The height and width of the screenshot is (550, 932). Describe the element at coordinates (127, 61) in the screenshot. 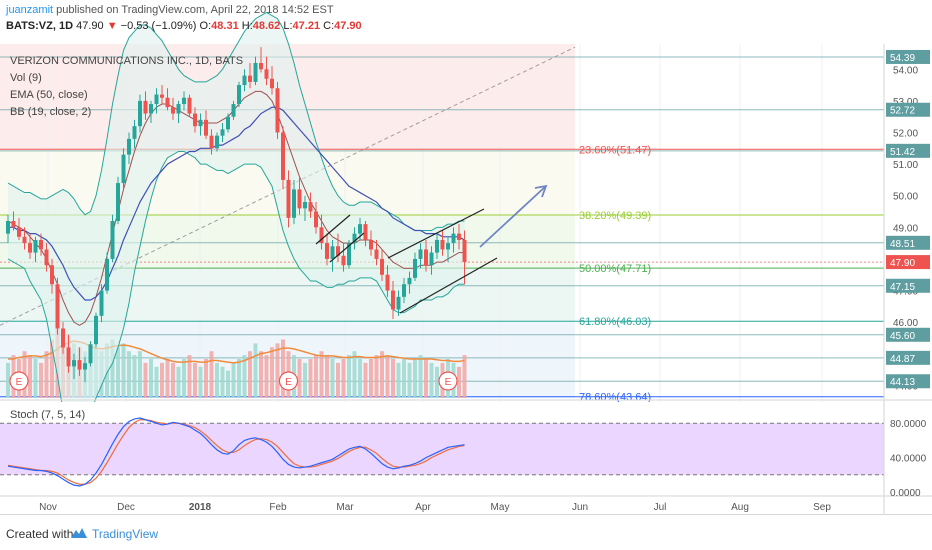

I see `legend-title: VERIZON COMMUNICATIONS INC., 1D, BATS` at that location.